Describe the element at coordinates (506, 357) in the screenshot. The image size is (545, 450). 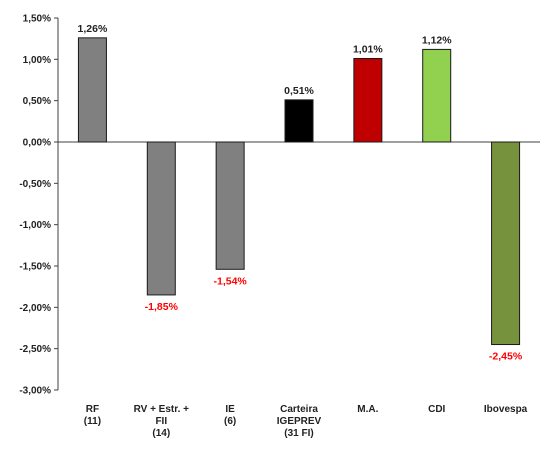
I see `data-label-6: -2,45%` at that location.